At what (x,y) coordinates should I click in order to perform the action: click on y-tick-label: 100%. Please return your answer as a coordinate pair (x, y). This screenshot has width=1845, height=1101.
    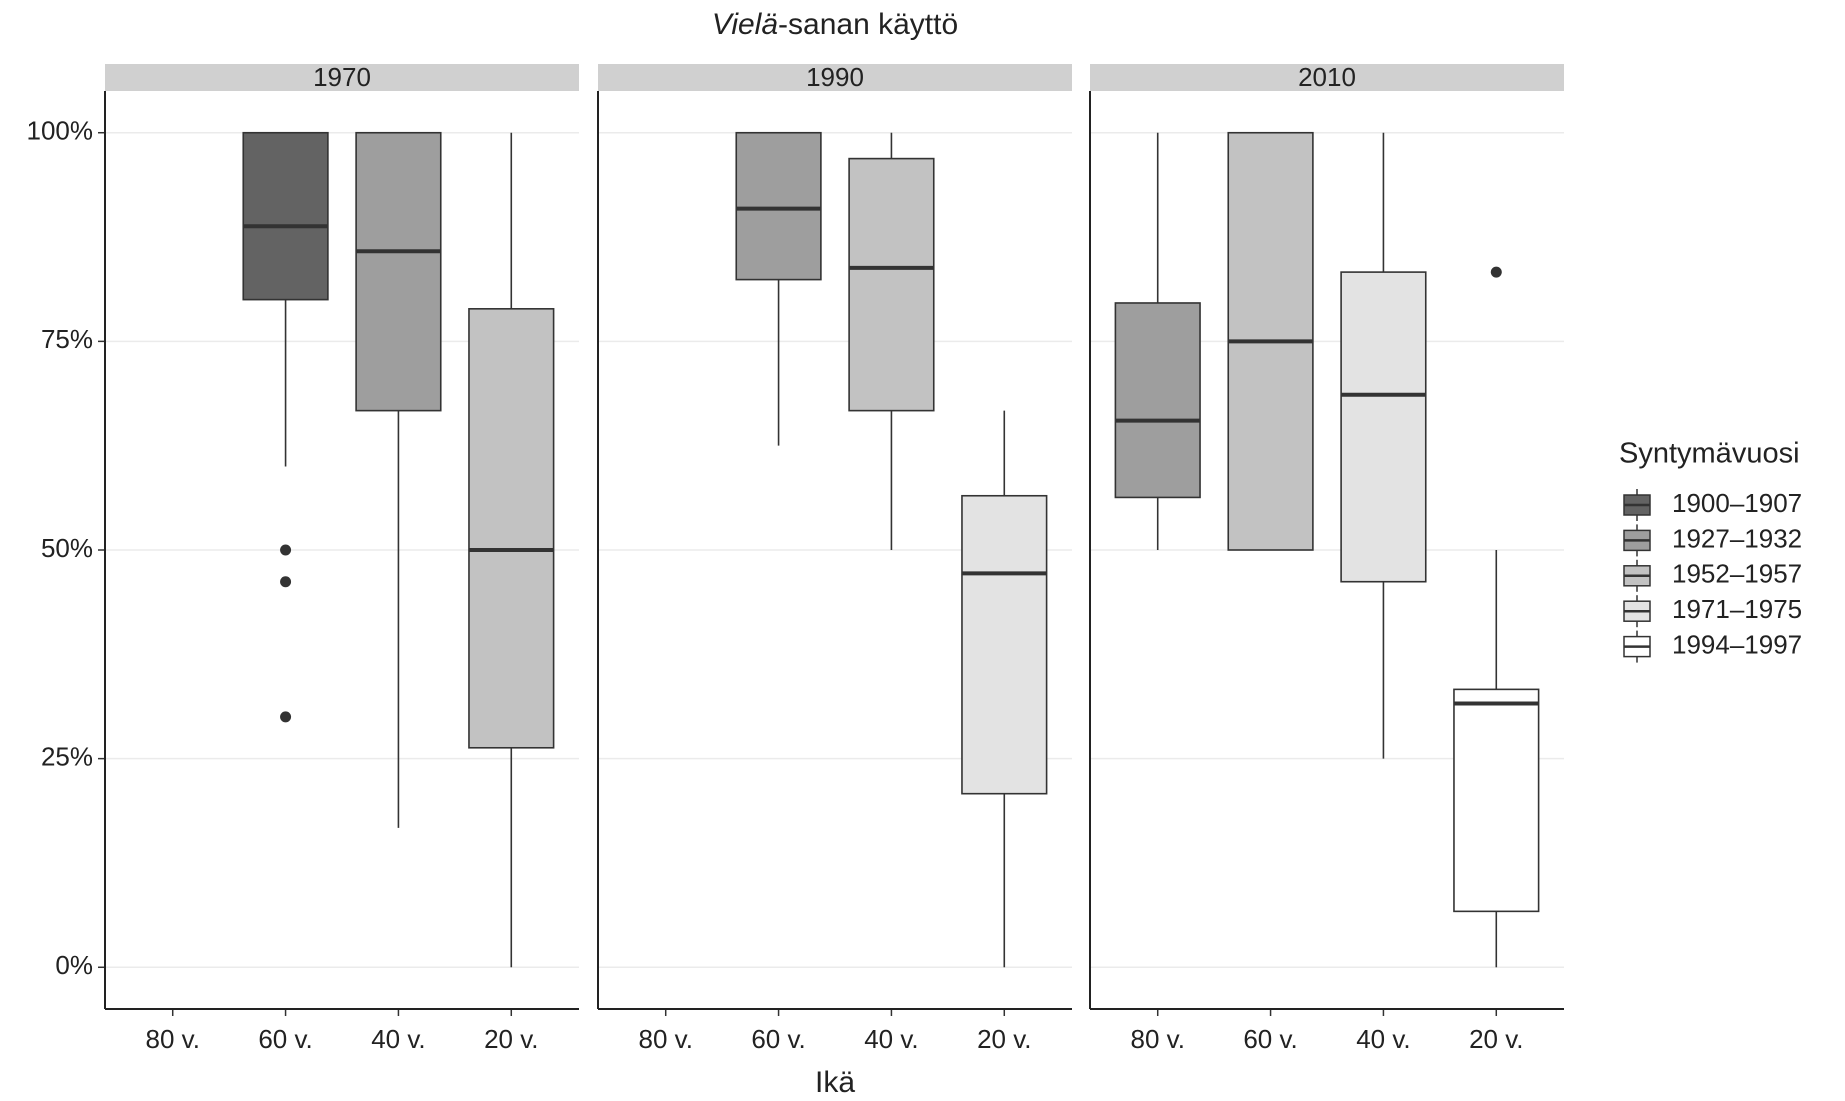
    Looking at the image, I should click on (60, 131).